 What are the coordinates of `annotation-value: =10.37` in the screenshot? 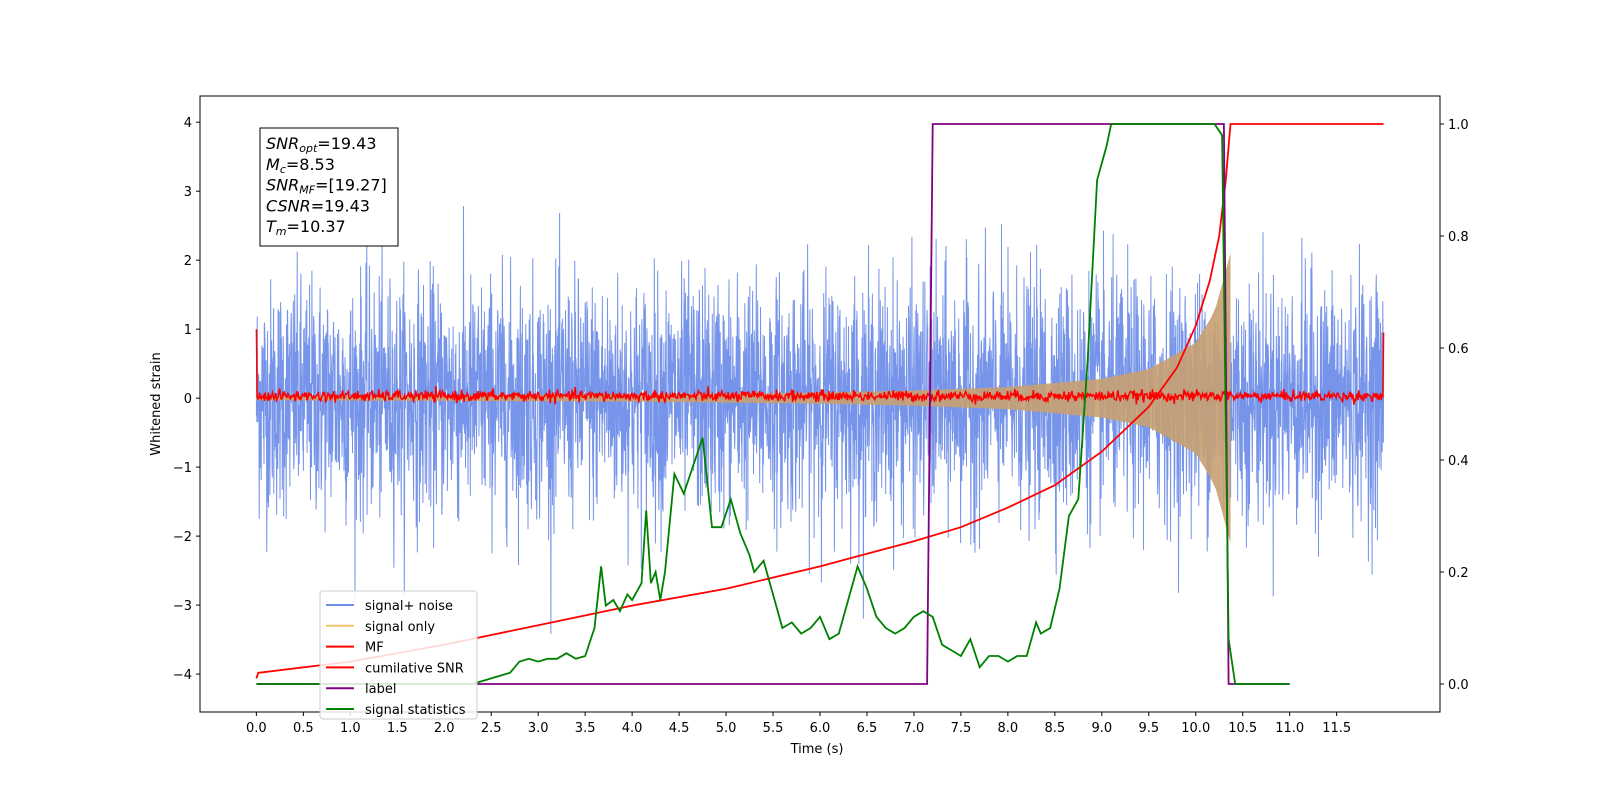 It's located at (316, 226).